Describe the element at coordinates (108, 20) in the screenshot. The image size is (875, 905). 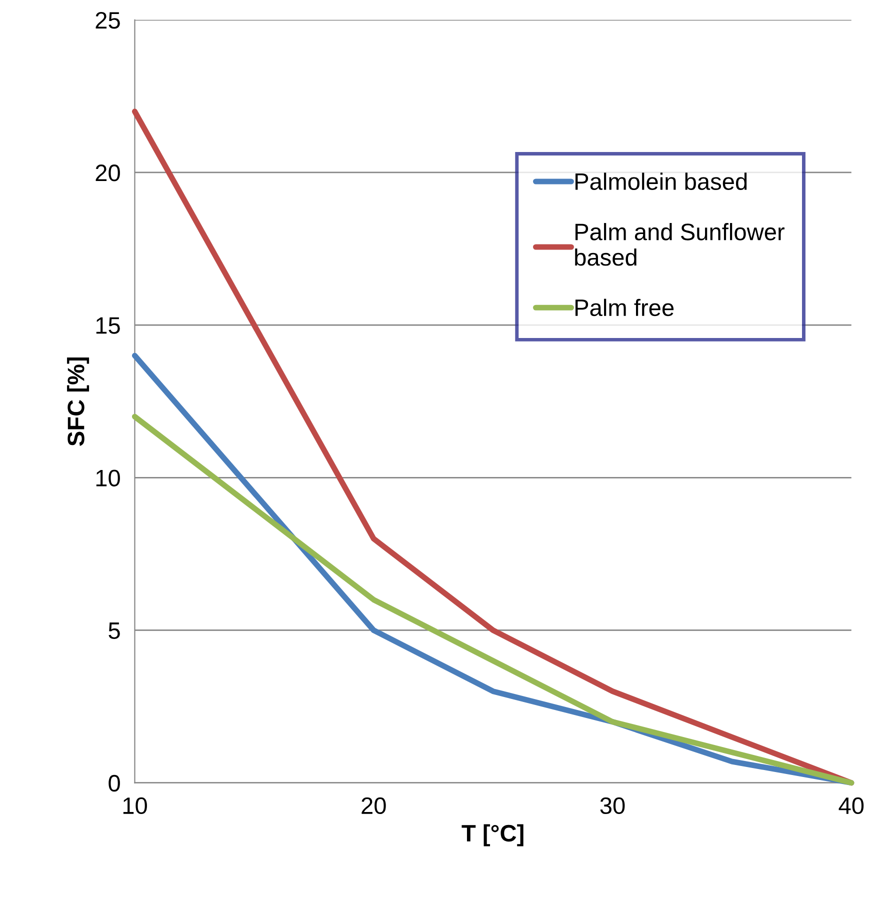
I see `y-tick-label: 25` at that location.